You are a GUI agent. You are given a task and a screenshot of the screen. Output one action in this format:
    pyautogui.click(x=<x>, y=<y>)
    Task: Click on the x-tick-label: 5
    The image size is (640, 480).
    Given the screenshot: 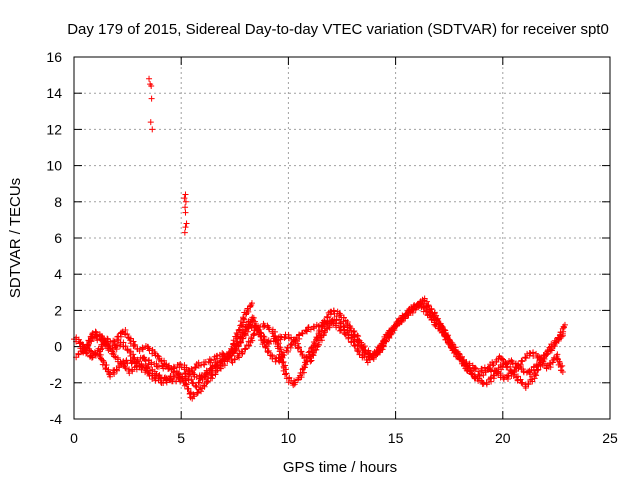 What is the action you would take?
    pyautogui.click(x=181, y=438)
    